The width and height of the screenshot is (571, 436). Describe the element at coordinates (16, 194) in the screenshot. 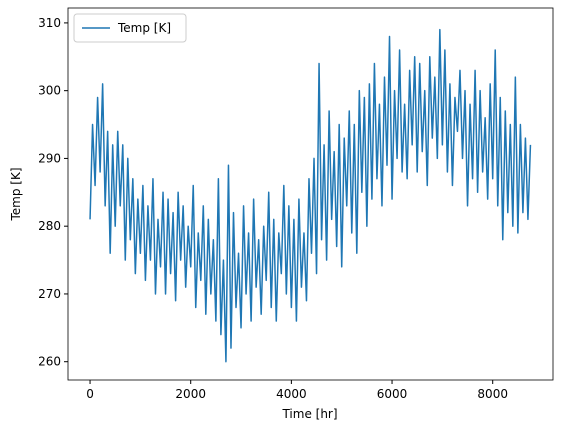

I see `y-axis-label: Temp [K]` at that location.